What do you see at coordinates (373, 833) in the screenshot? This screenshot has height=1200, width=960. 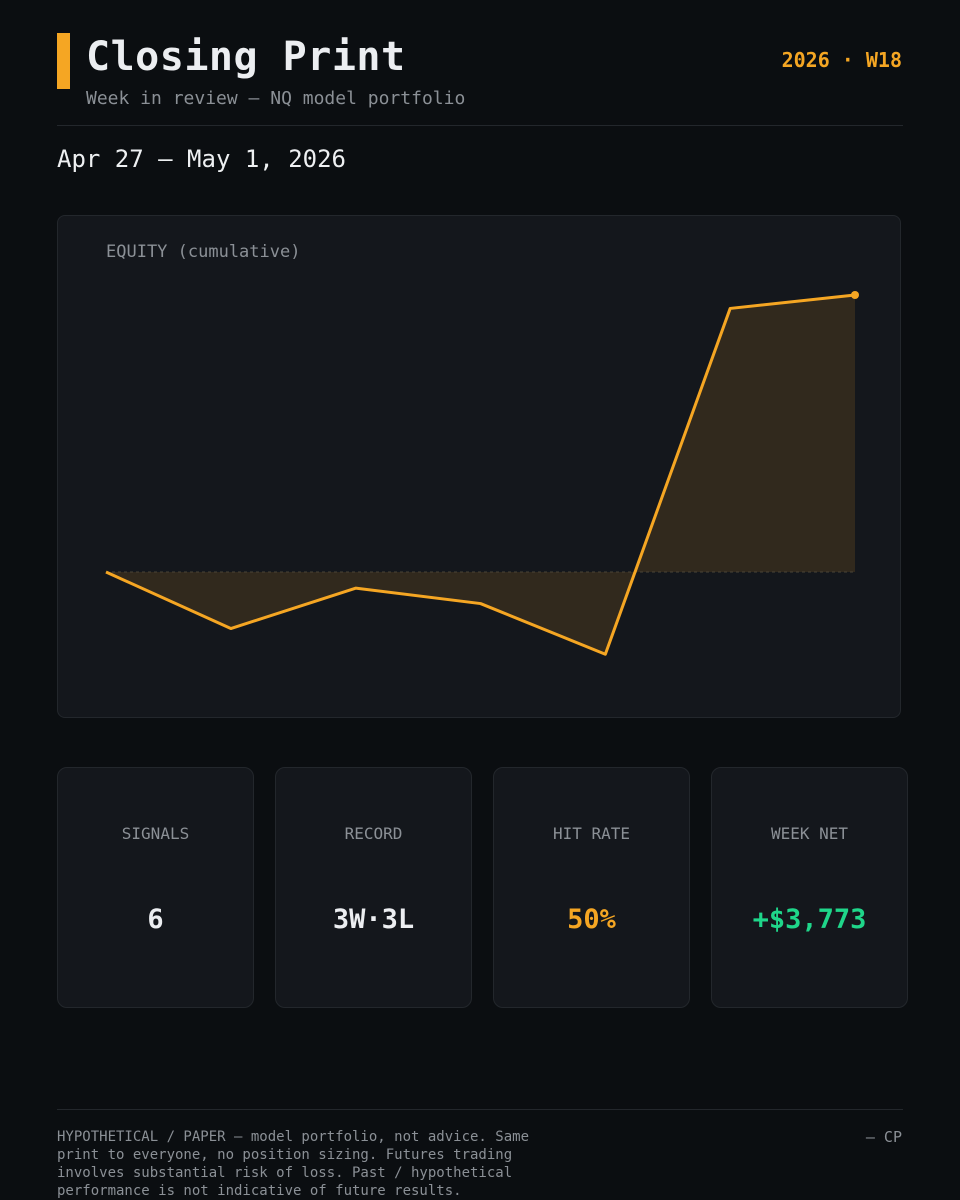 I see `stat-label: RECORD` at bounding box center [373, 833].